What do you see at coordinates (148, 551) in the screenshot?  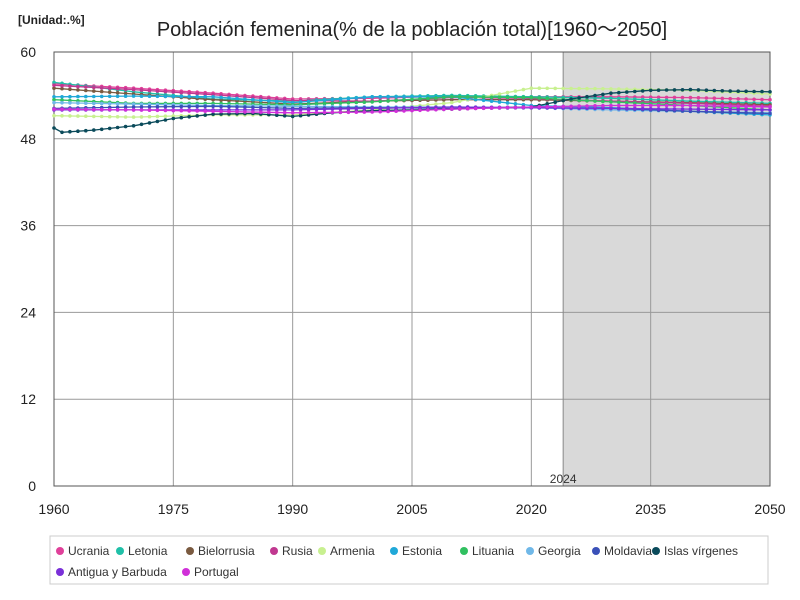 I see `legend-label: Letonia` at bounding box center [148, 551].